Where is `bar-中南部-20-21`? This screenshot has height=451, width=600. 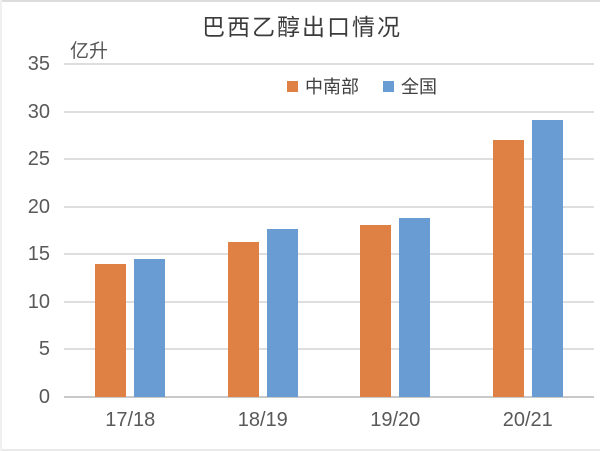 bar-中南部-20-21 is located at coordinates (508, 268).